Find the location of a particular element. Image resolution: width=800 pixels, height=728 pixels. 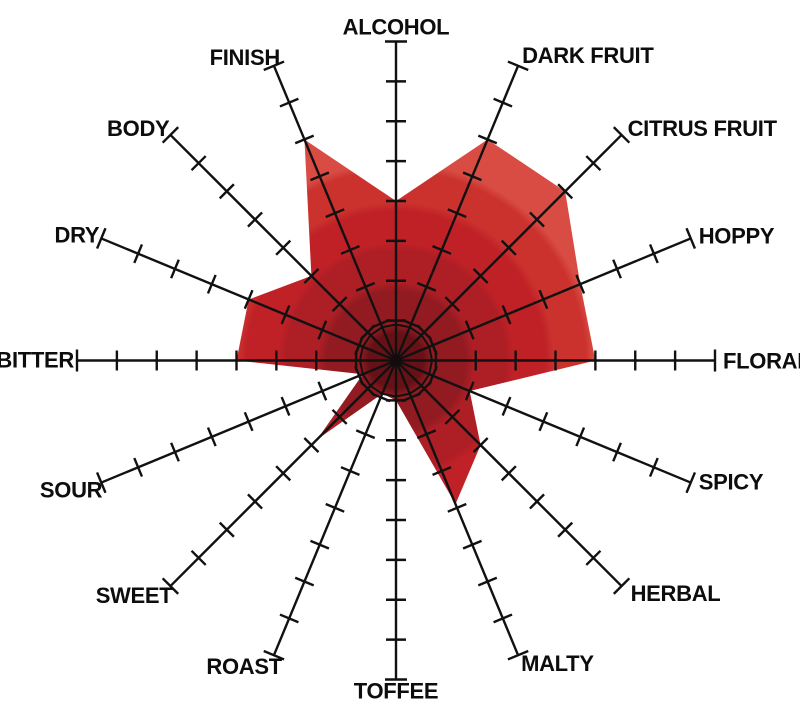

axis-label-body: BODY is located at coordinates (138, 128).